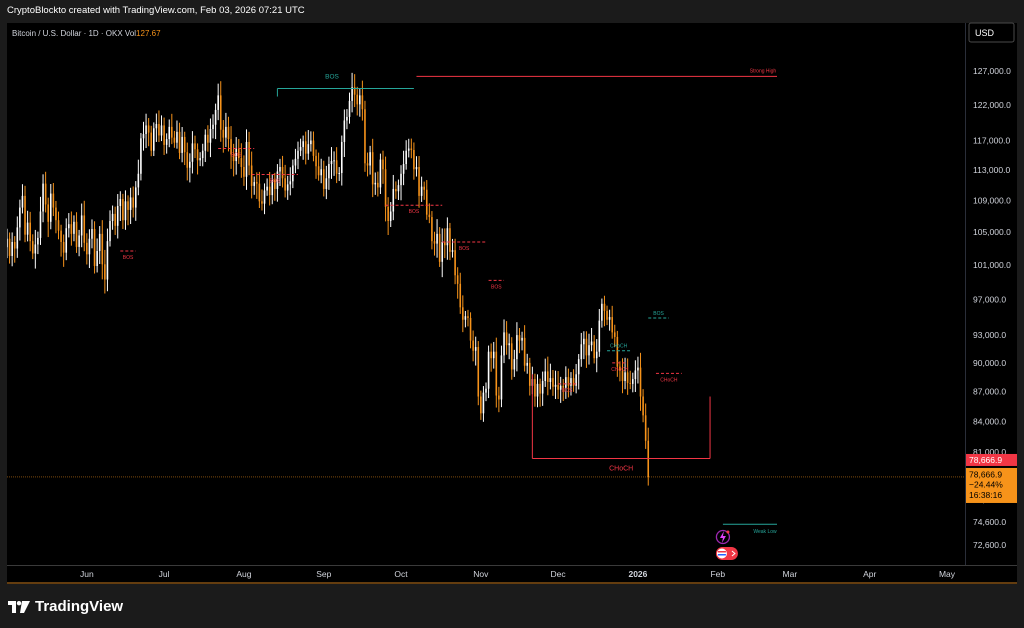 This screenshot has height=628, width=1024. Describe the element at coordinates (989, 299) in the screenshot. I see `y-tick-label: 97,000.0` at that location.